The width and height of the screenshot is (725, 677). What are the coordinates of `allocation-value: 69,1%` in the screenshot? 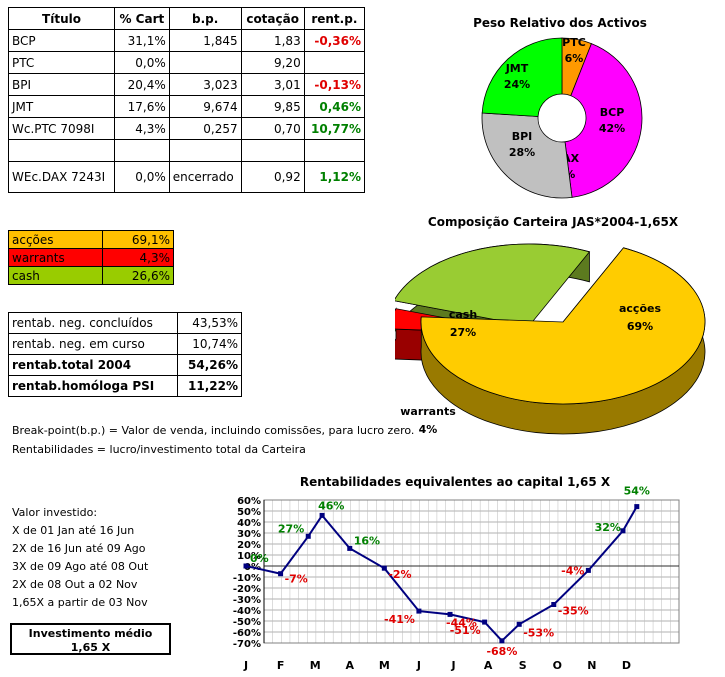 It's located at (138, 239).